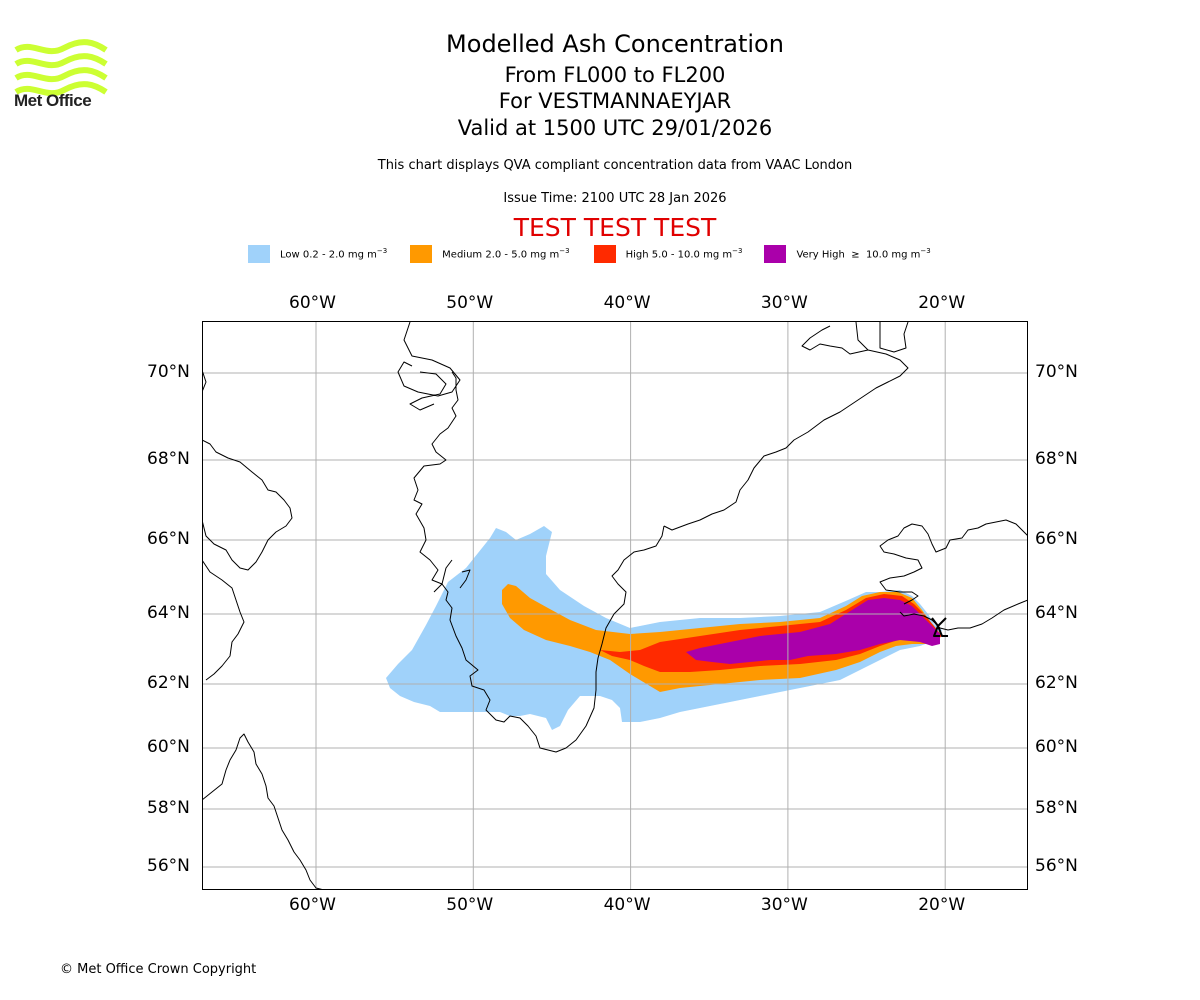 This screenshot has width=1200, height=1000. What do you see at coordinates (953, 575) in the screenshot?
I see `coastline-iceland` at bounding box center [953, 575].